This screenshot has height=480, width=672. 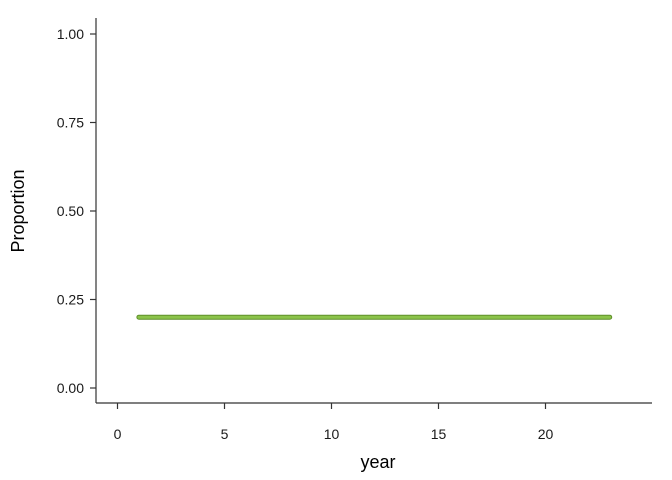 I want to click on y-tick-label: 0.75, so click(x=70, y=123).